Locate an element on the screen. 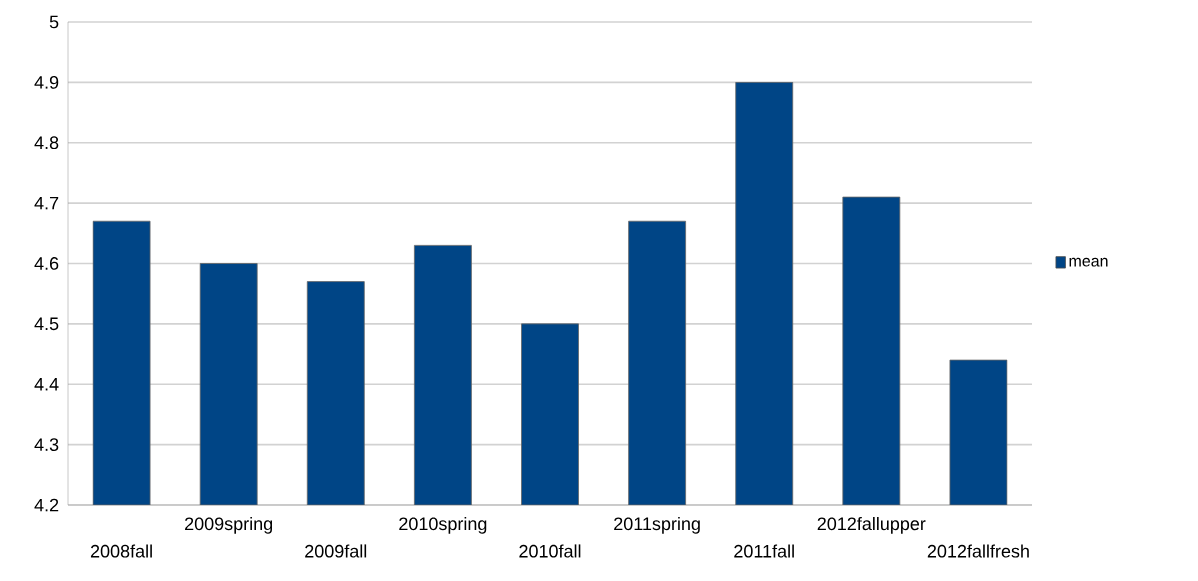  x-tick-label: 2011spring is located at coordinates (657, 525).